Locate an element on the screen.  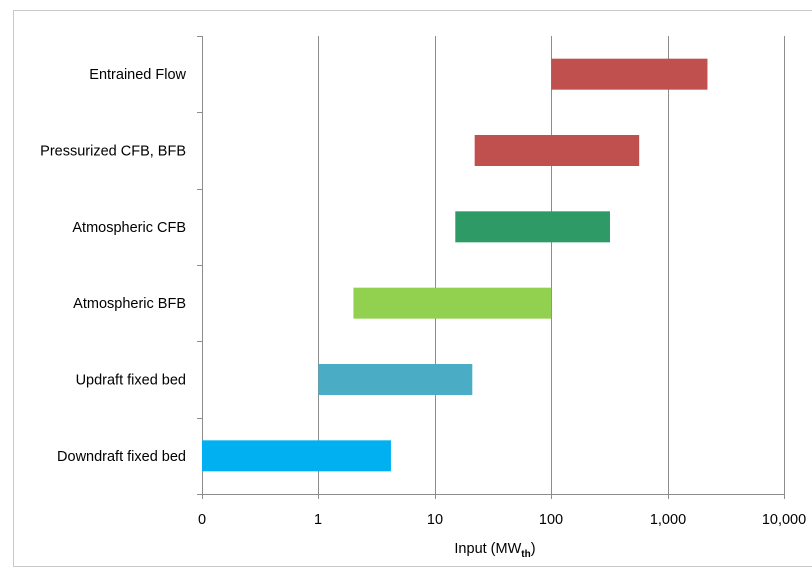
category-label: Updraft fixed bed is located at coordinates (131, 381).